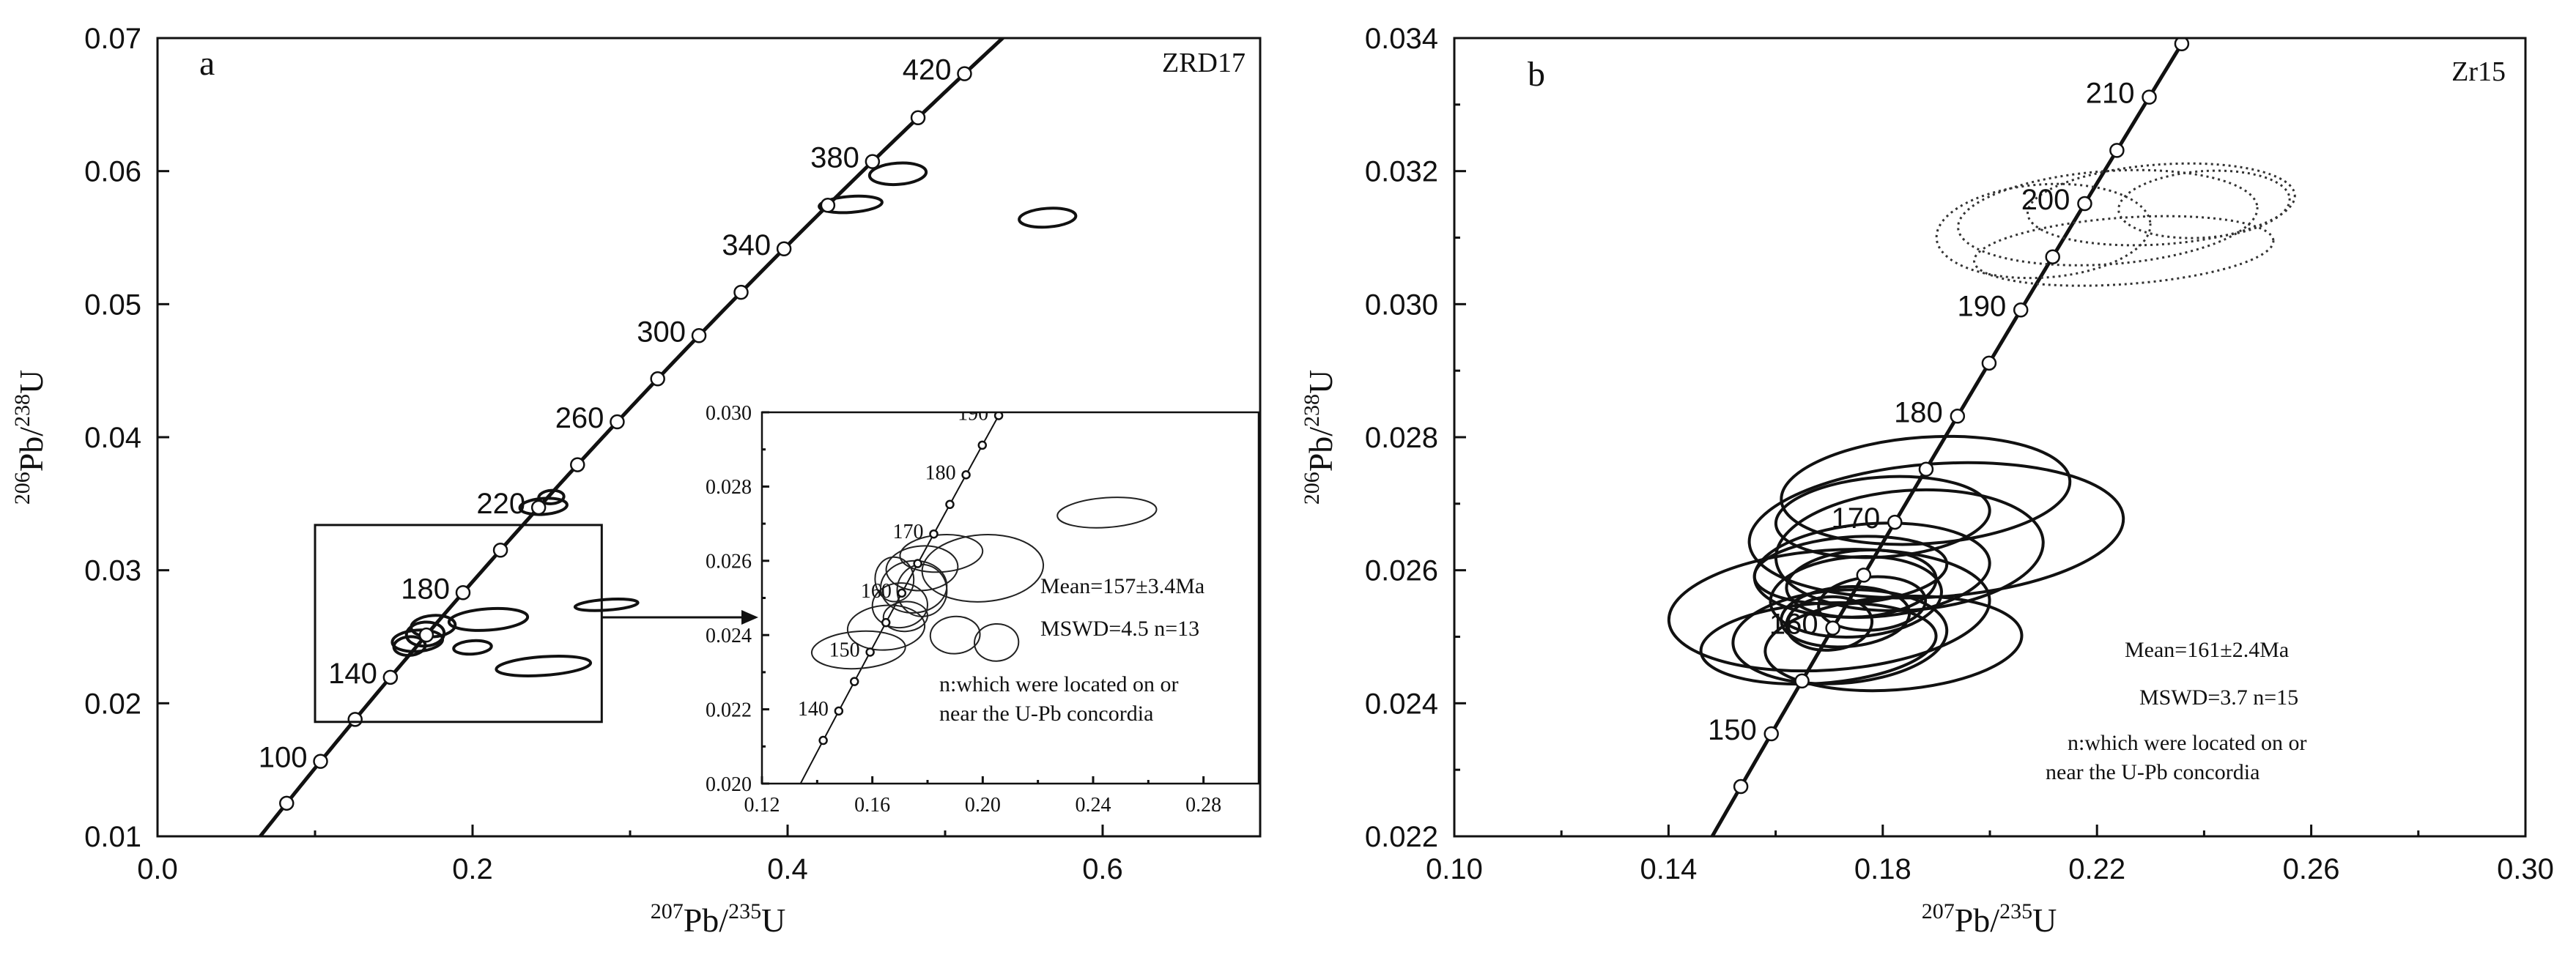 The image size is (2576, 963). I want to click on panel-a-x-sup2: 235, so click(744, 911).